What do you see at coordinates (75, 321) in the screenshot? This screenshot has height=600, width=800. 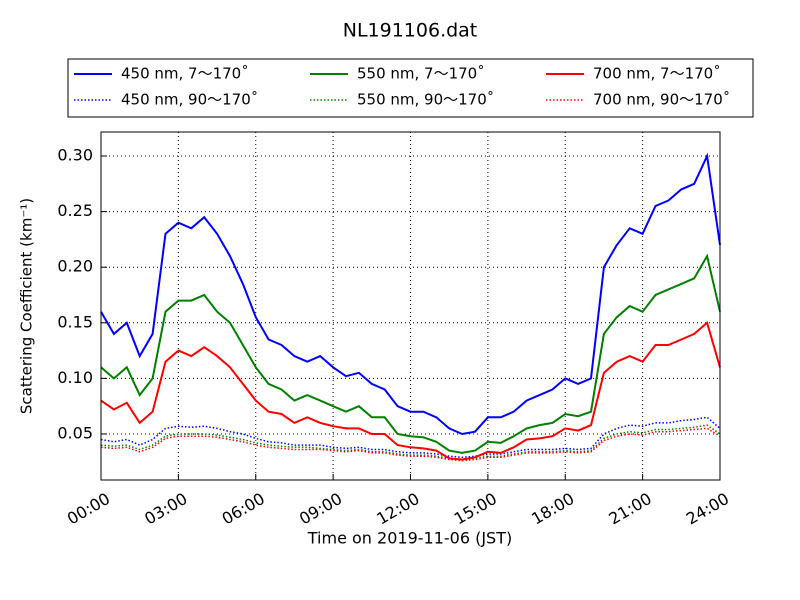 I see `y-tick-label: 0.15` at bounding box center [75, 321].